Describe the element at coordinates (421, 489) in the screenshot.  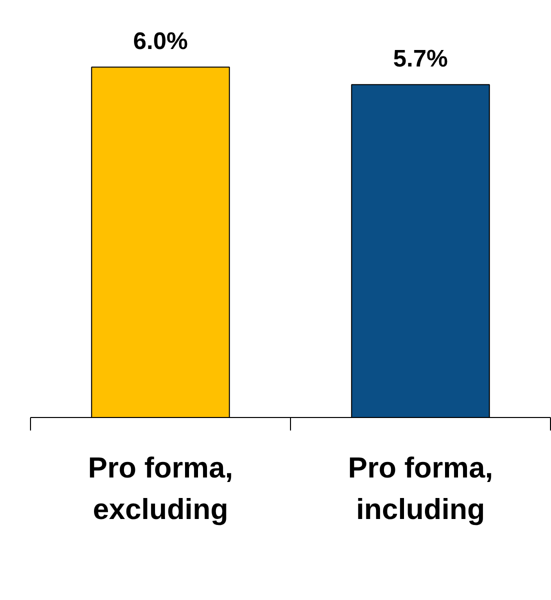
I see `x-tick-label: Pro forma, including` at that location.